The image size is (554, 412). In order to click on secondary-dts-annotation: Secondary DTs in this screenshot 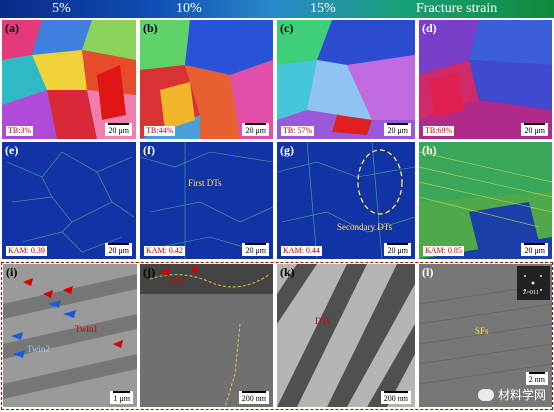, I will do `click(365, 227)`.